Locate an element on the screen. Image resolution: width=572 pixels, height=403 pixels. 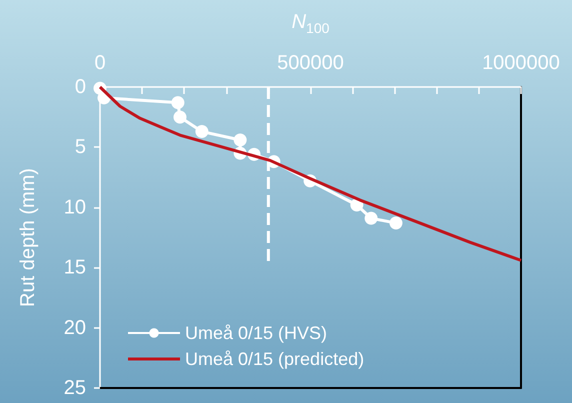
y-tick-label: 10 is located at coordinates (75, 207).